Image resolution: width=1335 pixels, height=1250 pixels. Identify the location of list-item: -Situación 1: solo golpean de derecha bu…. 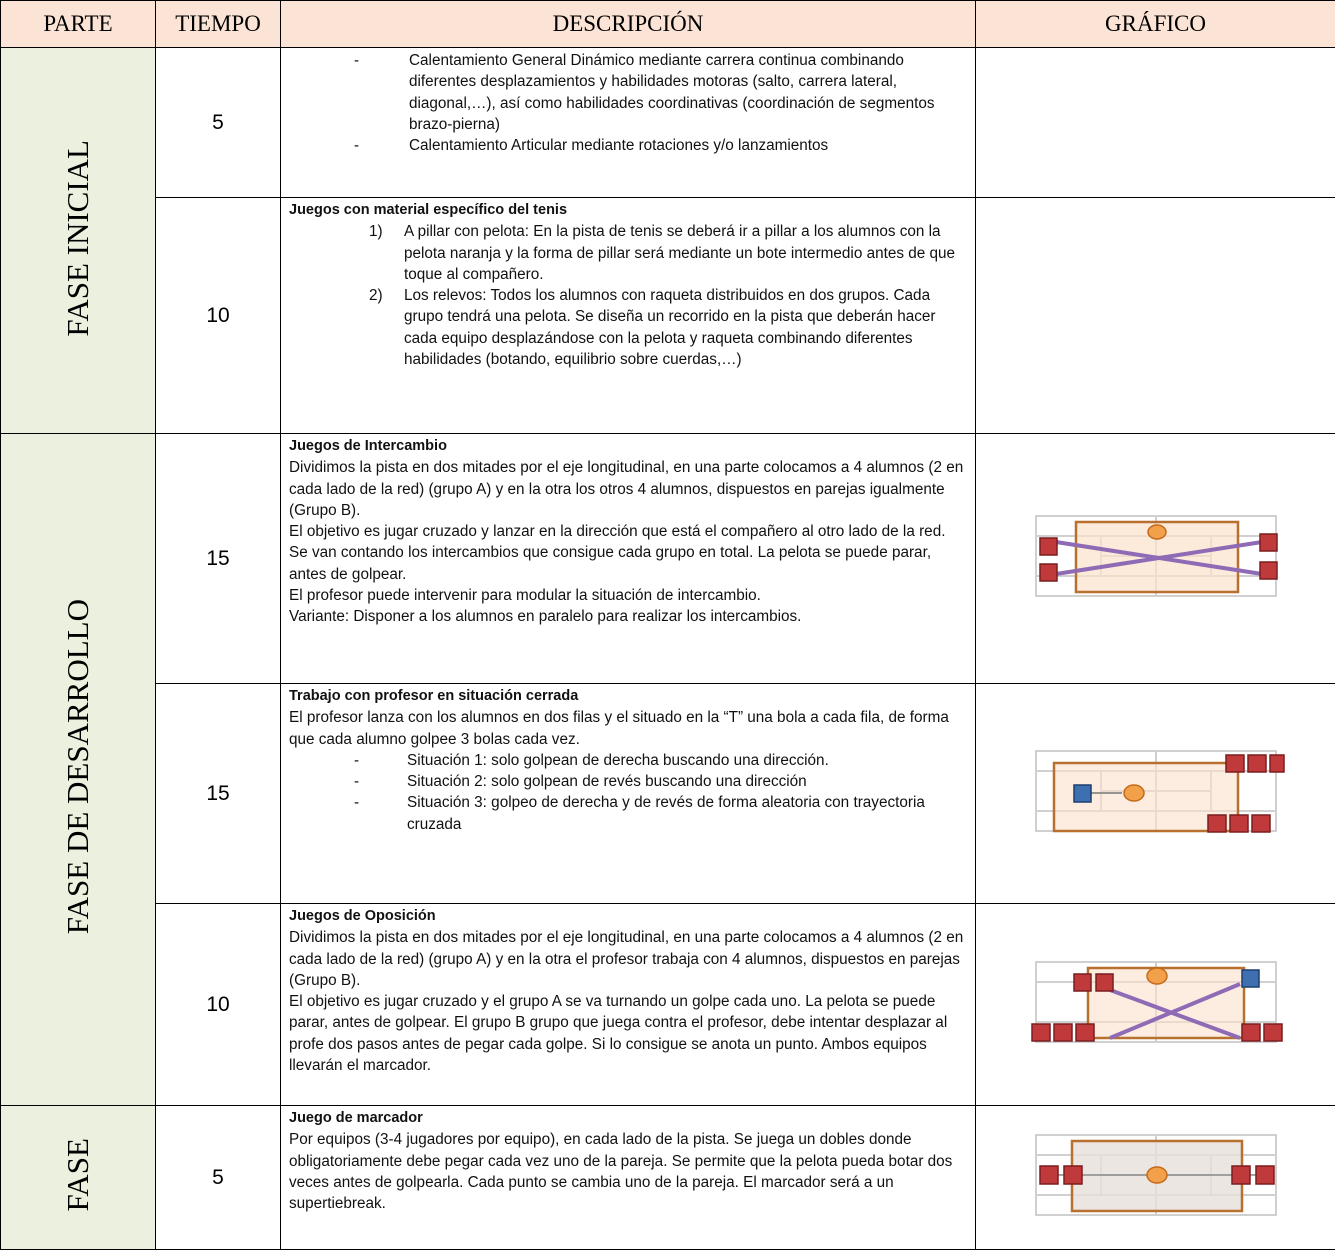
(628, 760).